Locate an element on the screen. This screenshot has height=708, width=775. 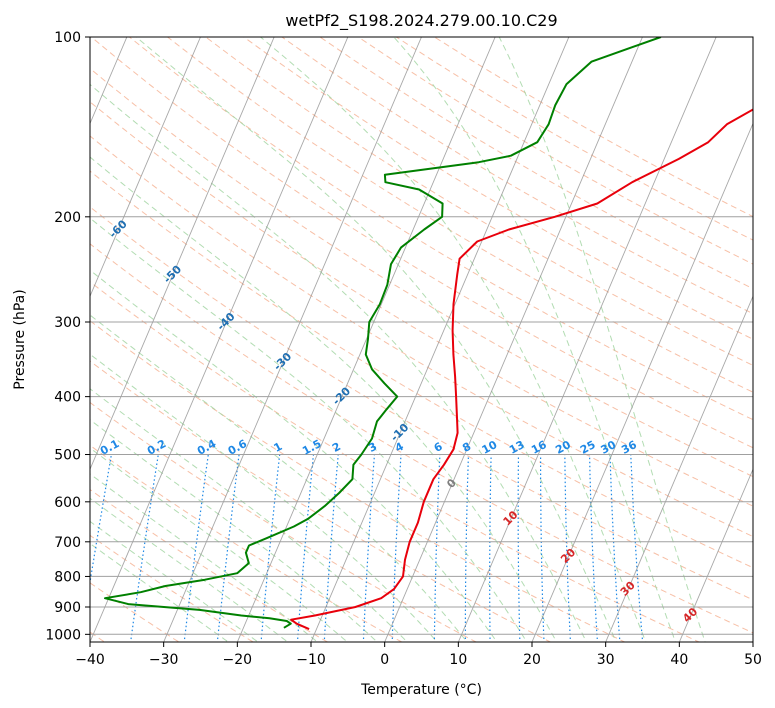
mixing-ratio-label: 13 is located at coordinates (517, 447).